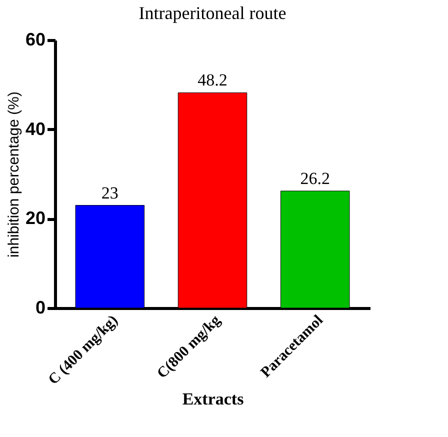 Image resolution: width=448 pixels, height=437 pixels. Describe the element at coordinates (212, 13) in the screenshot. I see `chart-title: Intraperitoneal route` at that location.